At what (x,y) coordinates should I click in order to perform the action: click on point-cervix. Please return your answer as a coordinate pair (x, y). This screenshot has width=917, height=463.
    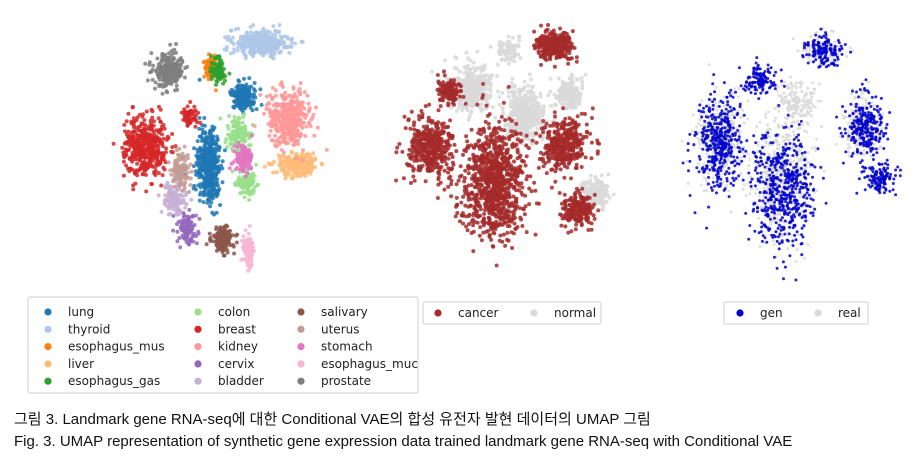
    Looking at the image, I should click on (189, 209).